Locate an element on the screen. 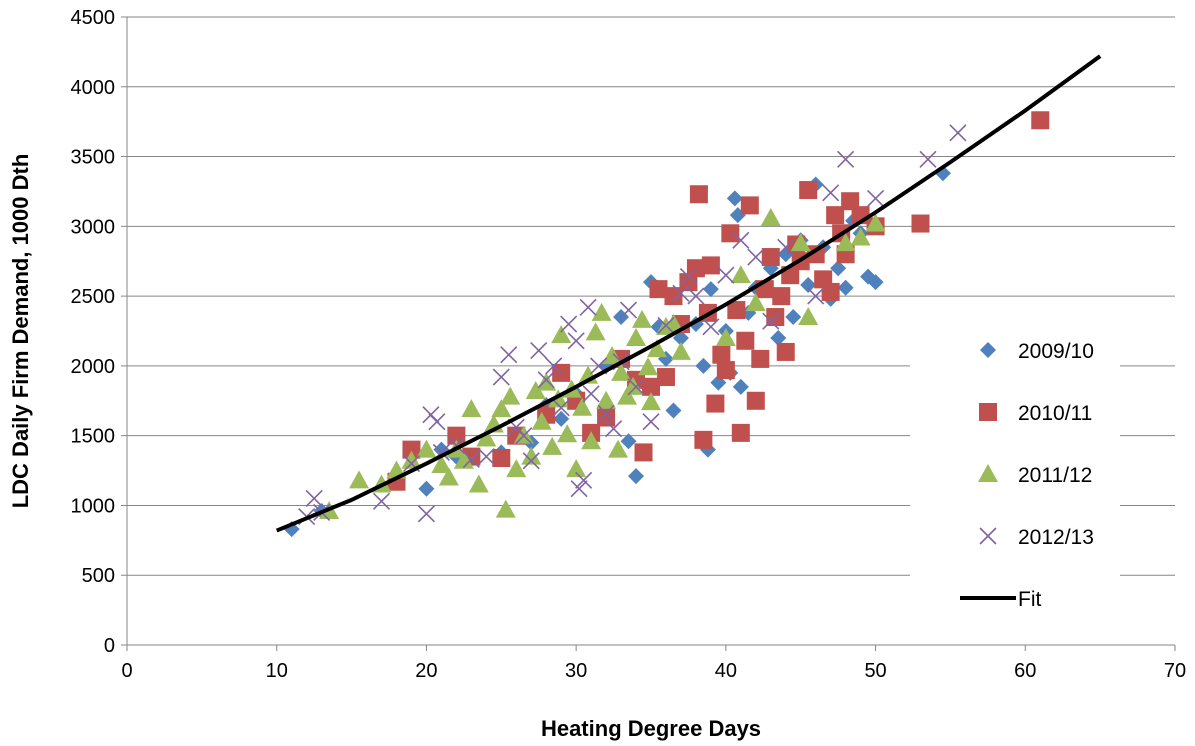 The width and height of the screenshot is (1195, 746). y-tick-label: 4000 is located at coordinates (93, 88).